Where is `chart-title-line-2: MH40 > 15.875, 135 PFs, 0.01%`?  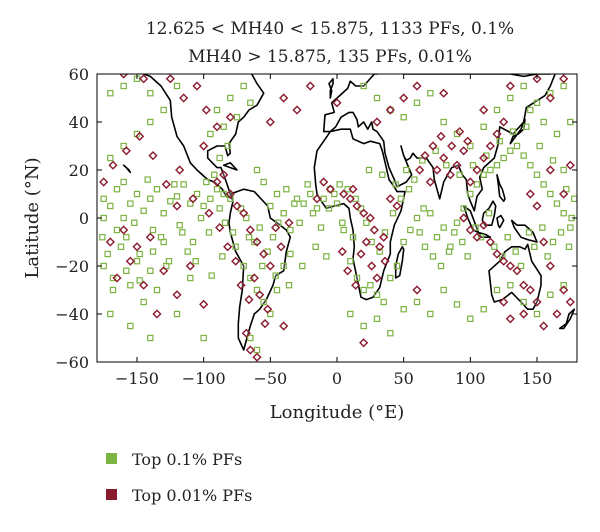 chart-title-line-2: MH40 > 15.875, 135 PFs, 0.01% is located at coordinates (330, 57).